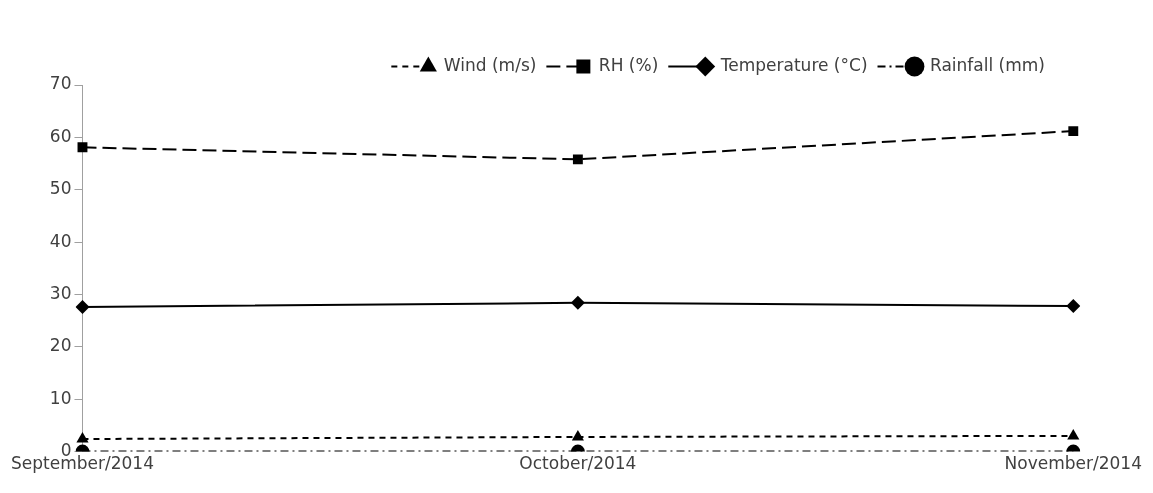  Describe the element at coordinates (578, 463) in the screenshot. I see `x-tick-label: October/2014` at that location.